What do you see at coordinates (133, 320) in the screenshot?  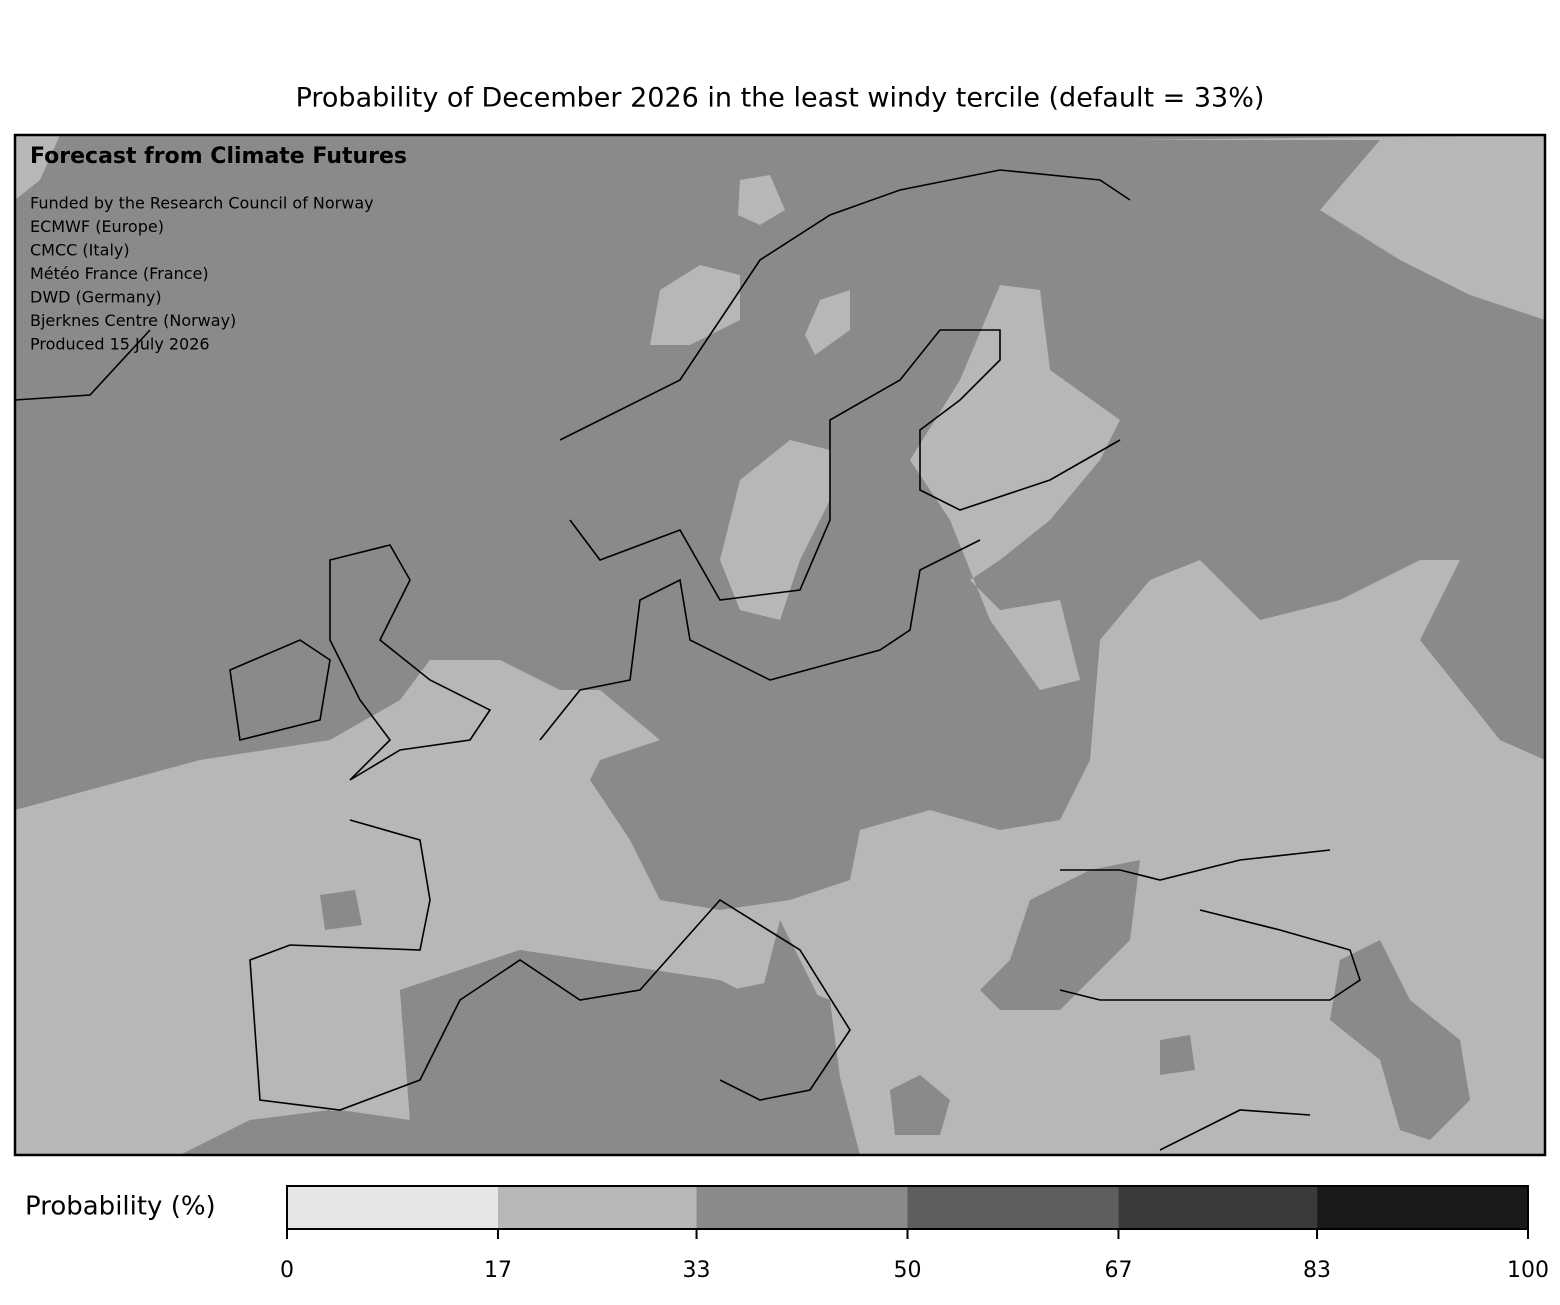 I see `annotation-line: Bjerknes Centre (Norway)` at bounding box center [133, 320].